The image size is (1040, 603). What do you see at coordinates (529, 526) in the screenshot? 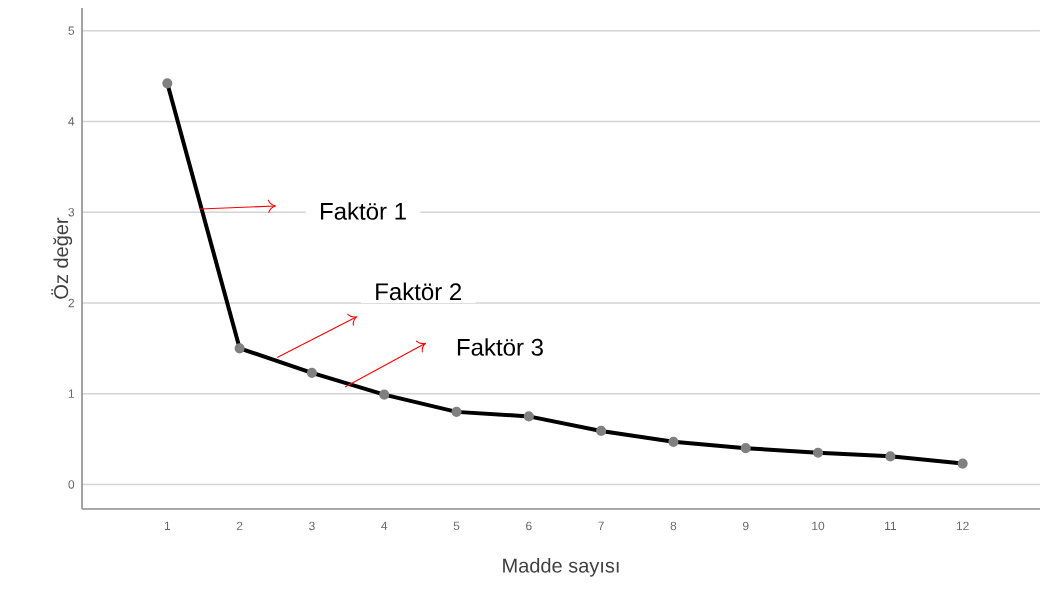
I see `x-tick-label: 6` at bounding box center [529, 526].